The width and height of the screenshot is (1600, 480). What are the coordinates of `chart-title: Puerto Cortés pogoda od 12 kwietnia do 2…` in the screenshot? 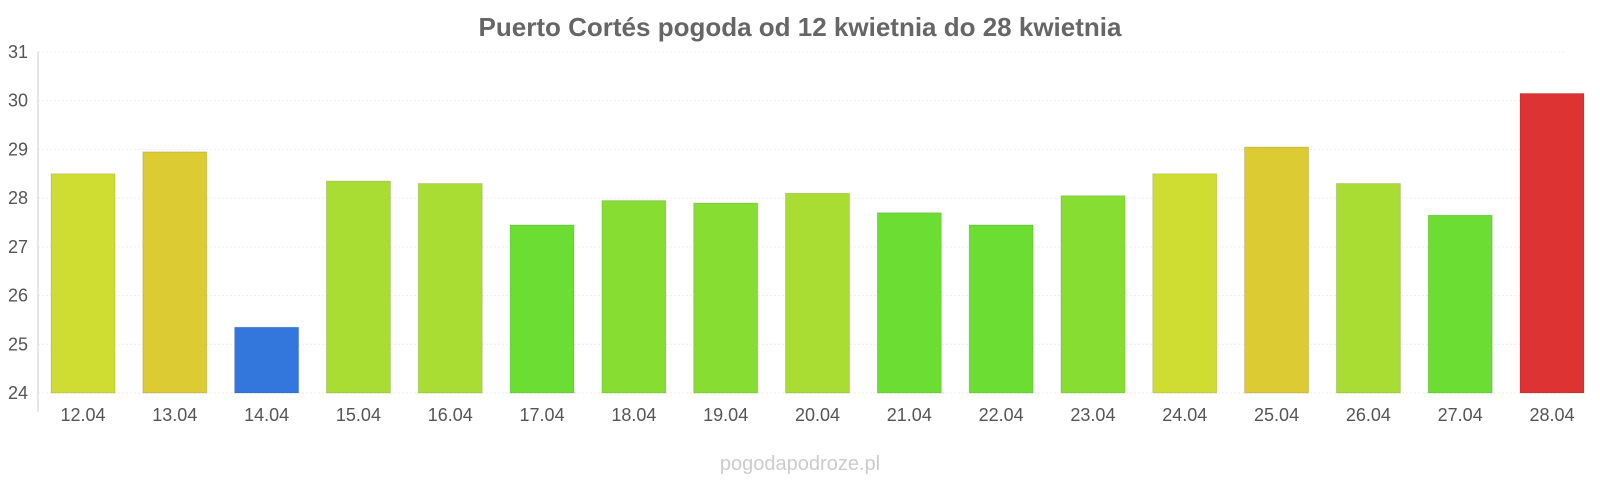 It's located at (800, 27).